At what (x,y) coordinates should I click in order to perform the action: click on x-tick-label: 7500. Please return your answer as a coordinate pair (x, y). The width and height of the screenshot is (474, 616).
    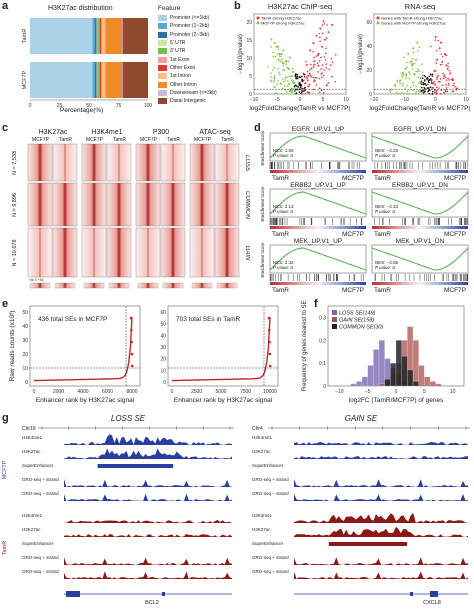
    Looking at the image, I should click on (245, 392).